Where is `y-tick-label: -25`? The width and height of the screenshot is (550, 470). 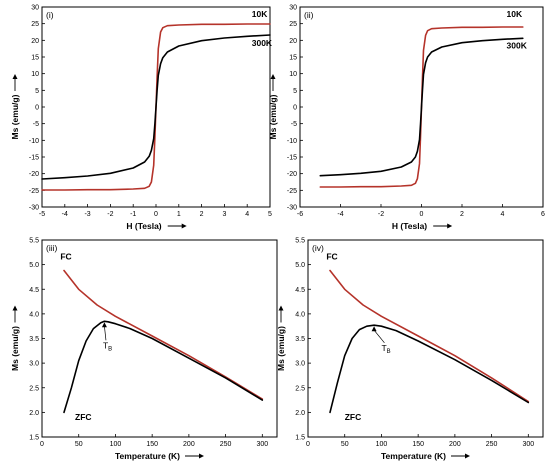 y-tick-label: -25 is located at coordinates (292, 191).